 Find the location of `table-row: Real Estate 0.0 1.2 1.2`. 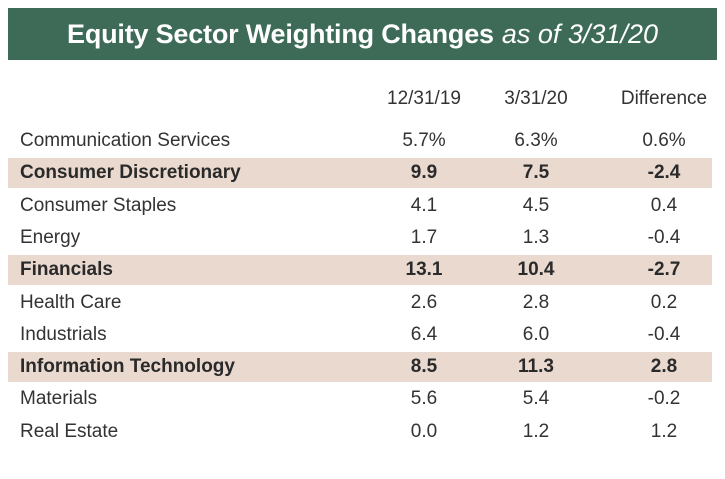

table-row: Real Estate 0.0 1.2 1.2 is located at coordinates (360, 432).